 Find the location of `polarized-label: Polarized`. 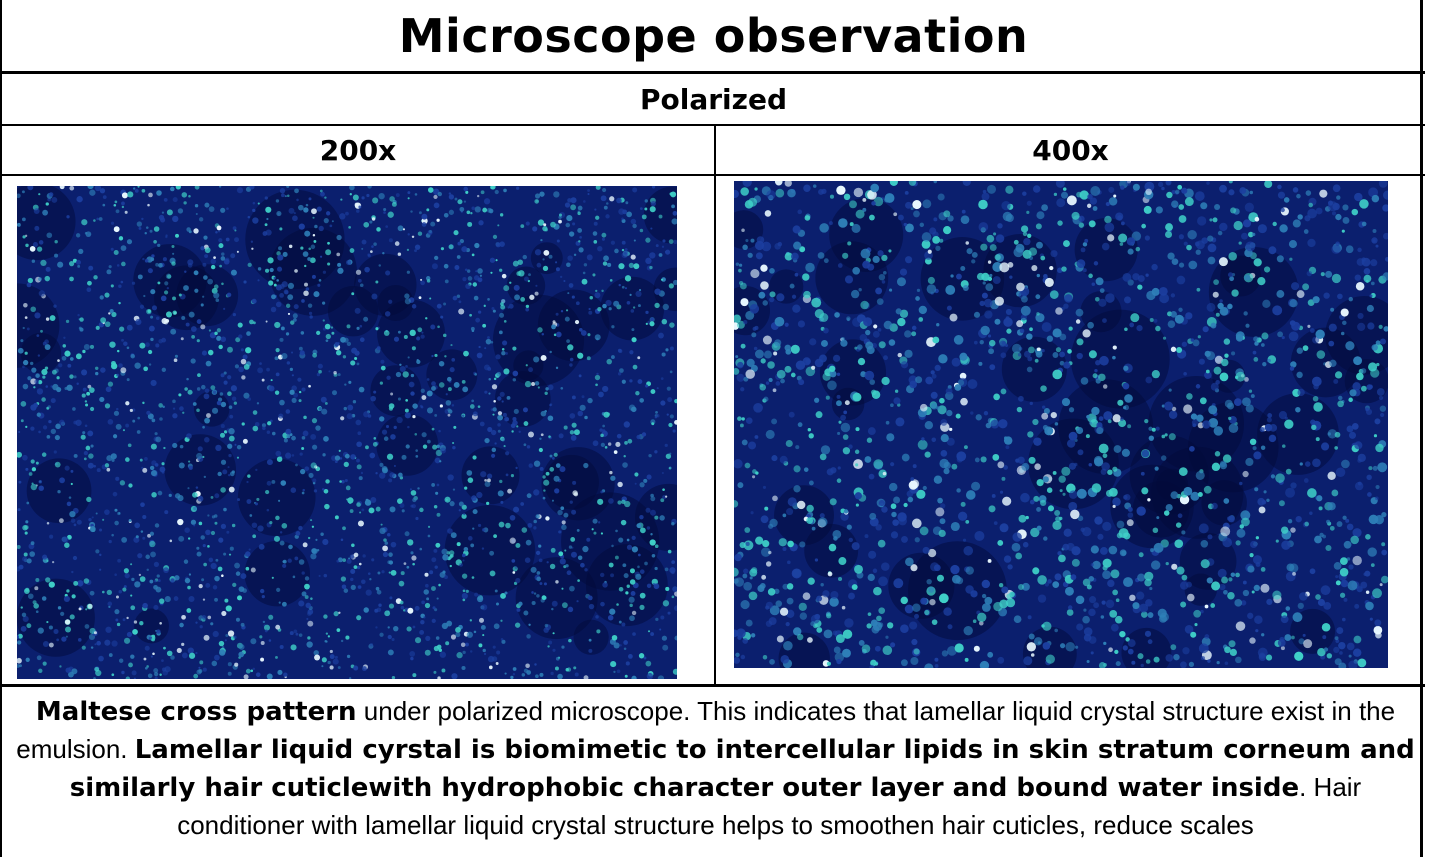

polarized-label: Polarized is located at coordinates (713, 99).